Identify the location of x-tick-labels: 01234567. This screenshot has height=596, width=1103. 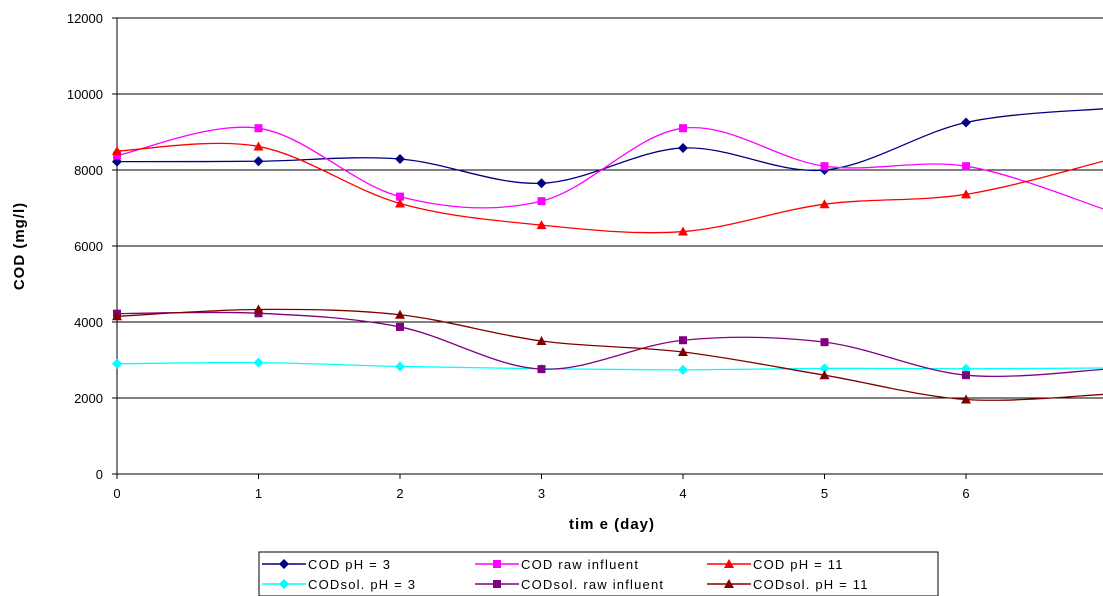
(541, 487).